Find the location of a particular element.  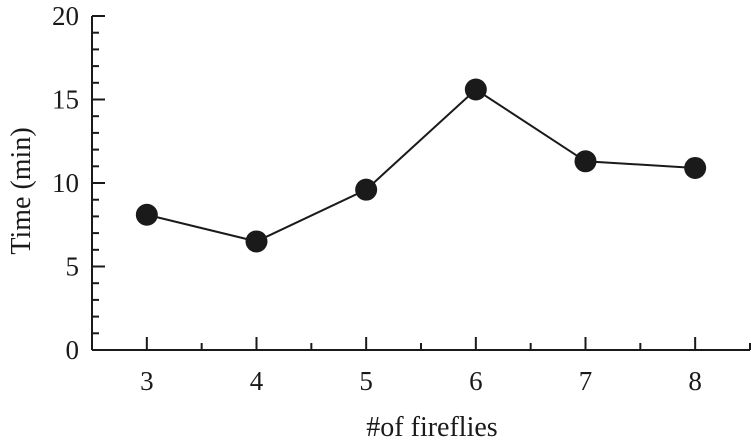

y-tick-label: 15 is located at coordinates (65, 100).